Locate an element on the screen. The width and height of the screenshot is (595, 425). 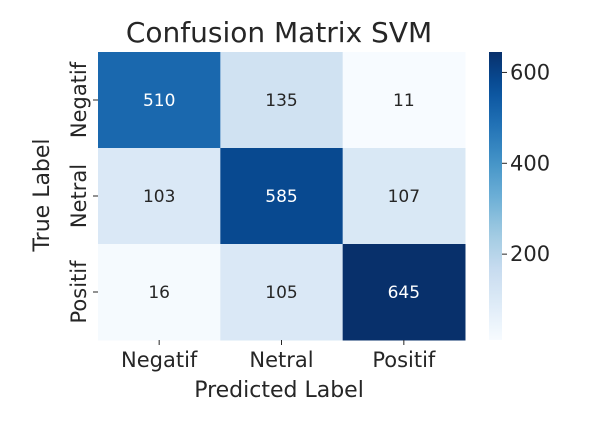
cell-value-label: 107 is located at coordinates (404, 197).